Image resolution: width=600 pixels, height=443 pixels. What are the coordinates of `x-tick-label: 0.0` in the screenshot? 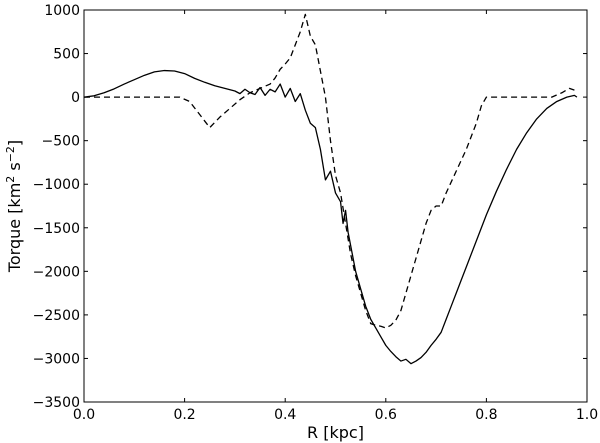 It's located at (84, 415).